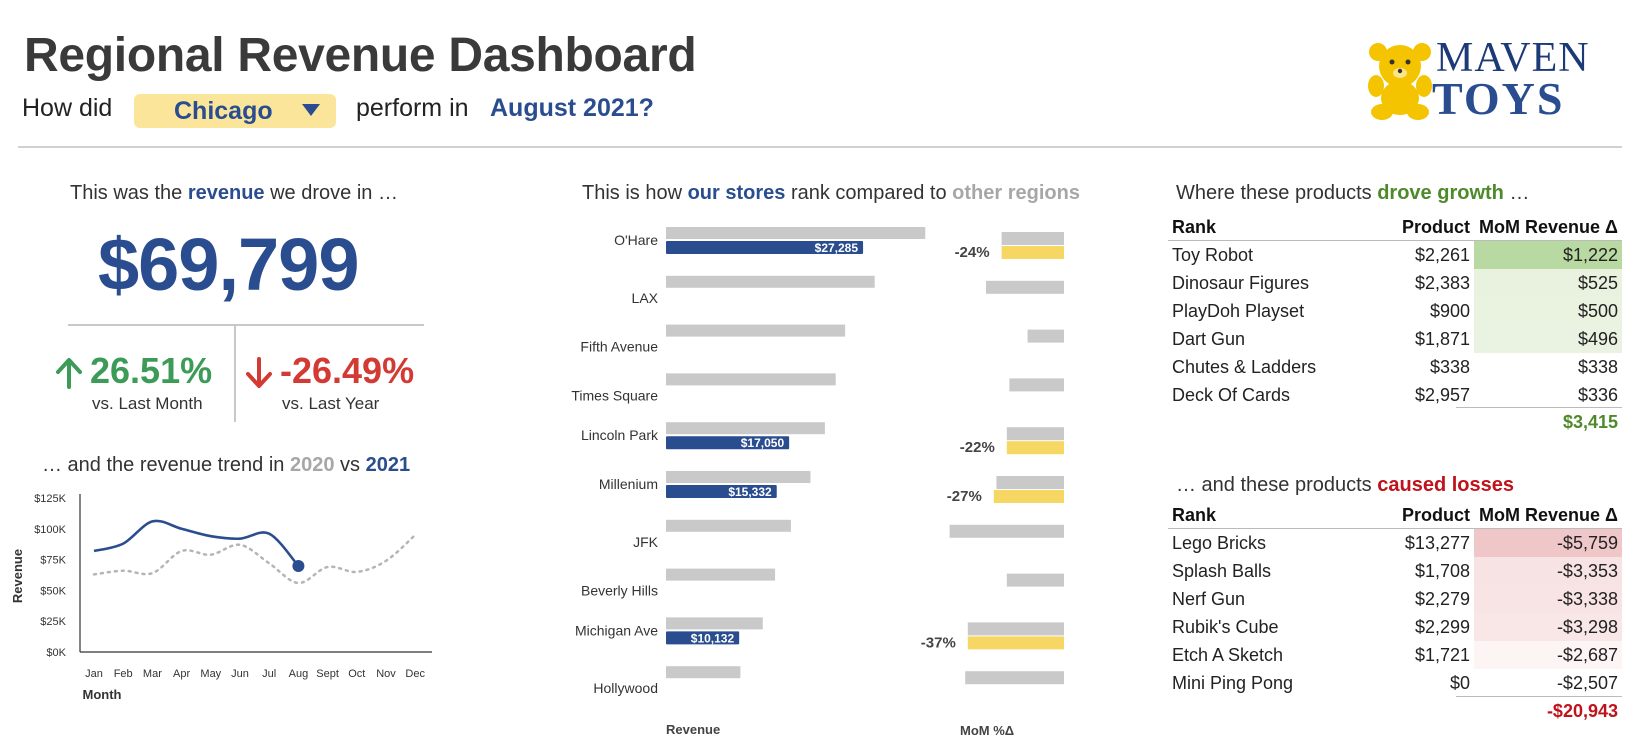 The image size is (1640, 753). I want to click on mom-revenue-delta: $525, so click(1548, 283).